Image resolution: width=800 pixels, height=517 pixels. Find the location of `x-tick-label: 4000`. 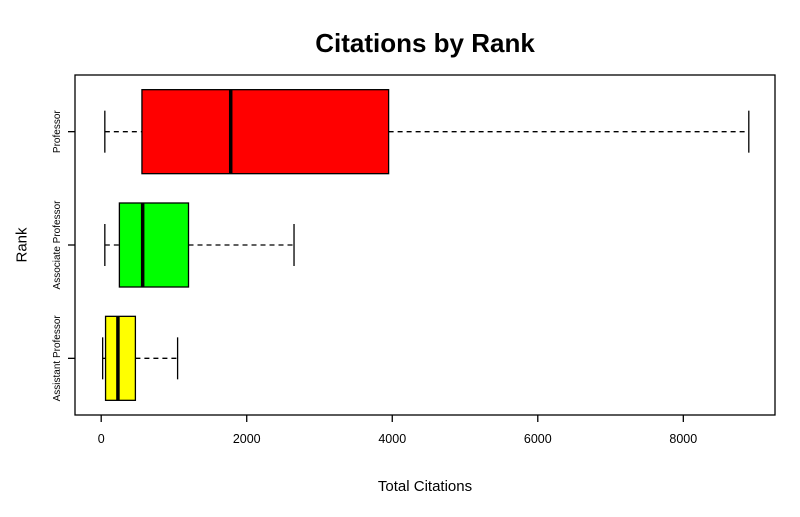

x-tick-label: 4000 is located at coordinates (392, 439).